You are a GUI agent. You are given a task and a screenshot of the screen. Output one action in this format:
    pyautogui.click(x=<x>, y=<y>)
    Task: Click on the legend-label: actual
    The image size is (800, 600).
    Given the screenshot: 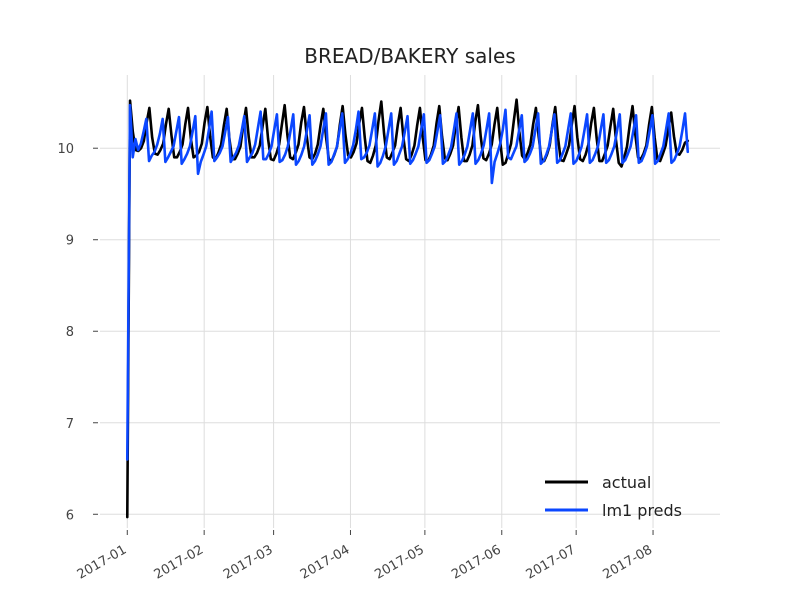 What is the action you would take?
    pyautogui.click(x=626, y=482)
    